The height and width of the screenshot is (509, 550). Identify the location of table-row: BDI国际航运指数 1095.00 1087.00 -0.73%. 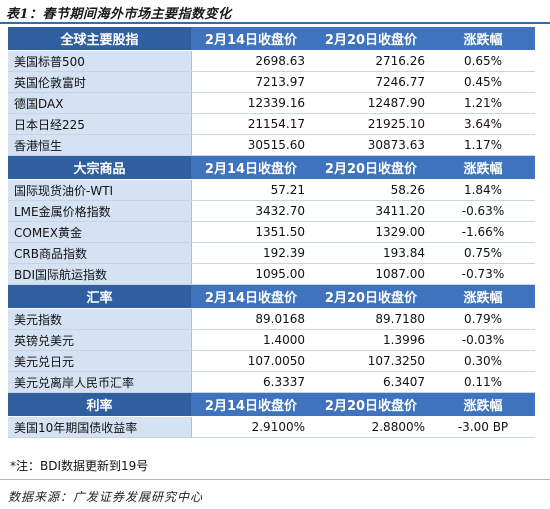
(271, 274).